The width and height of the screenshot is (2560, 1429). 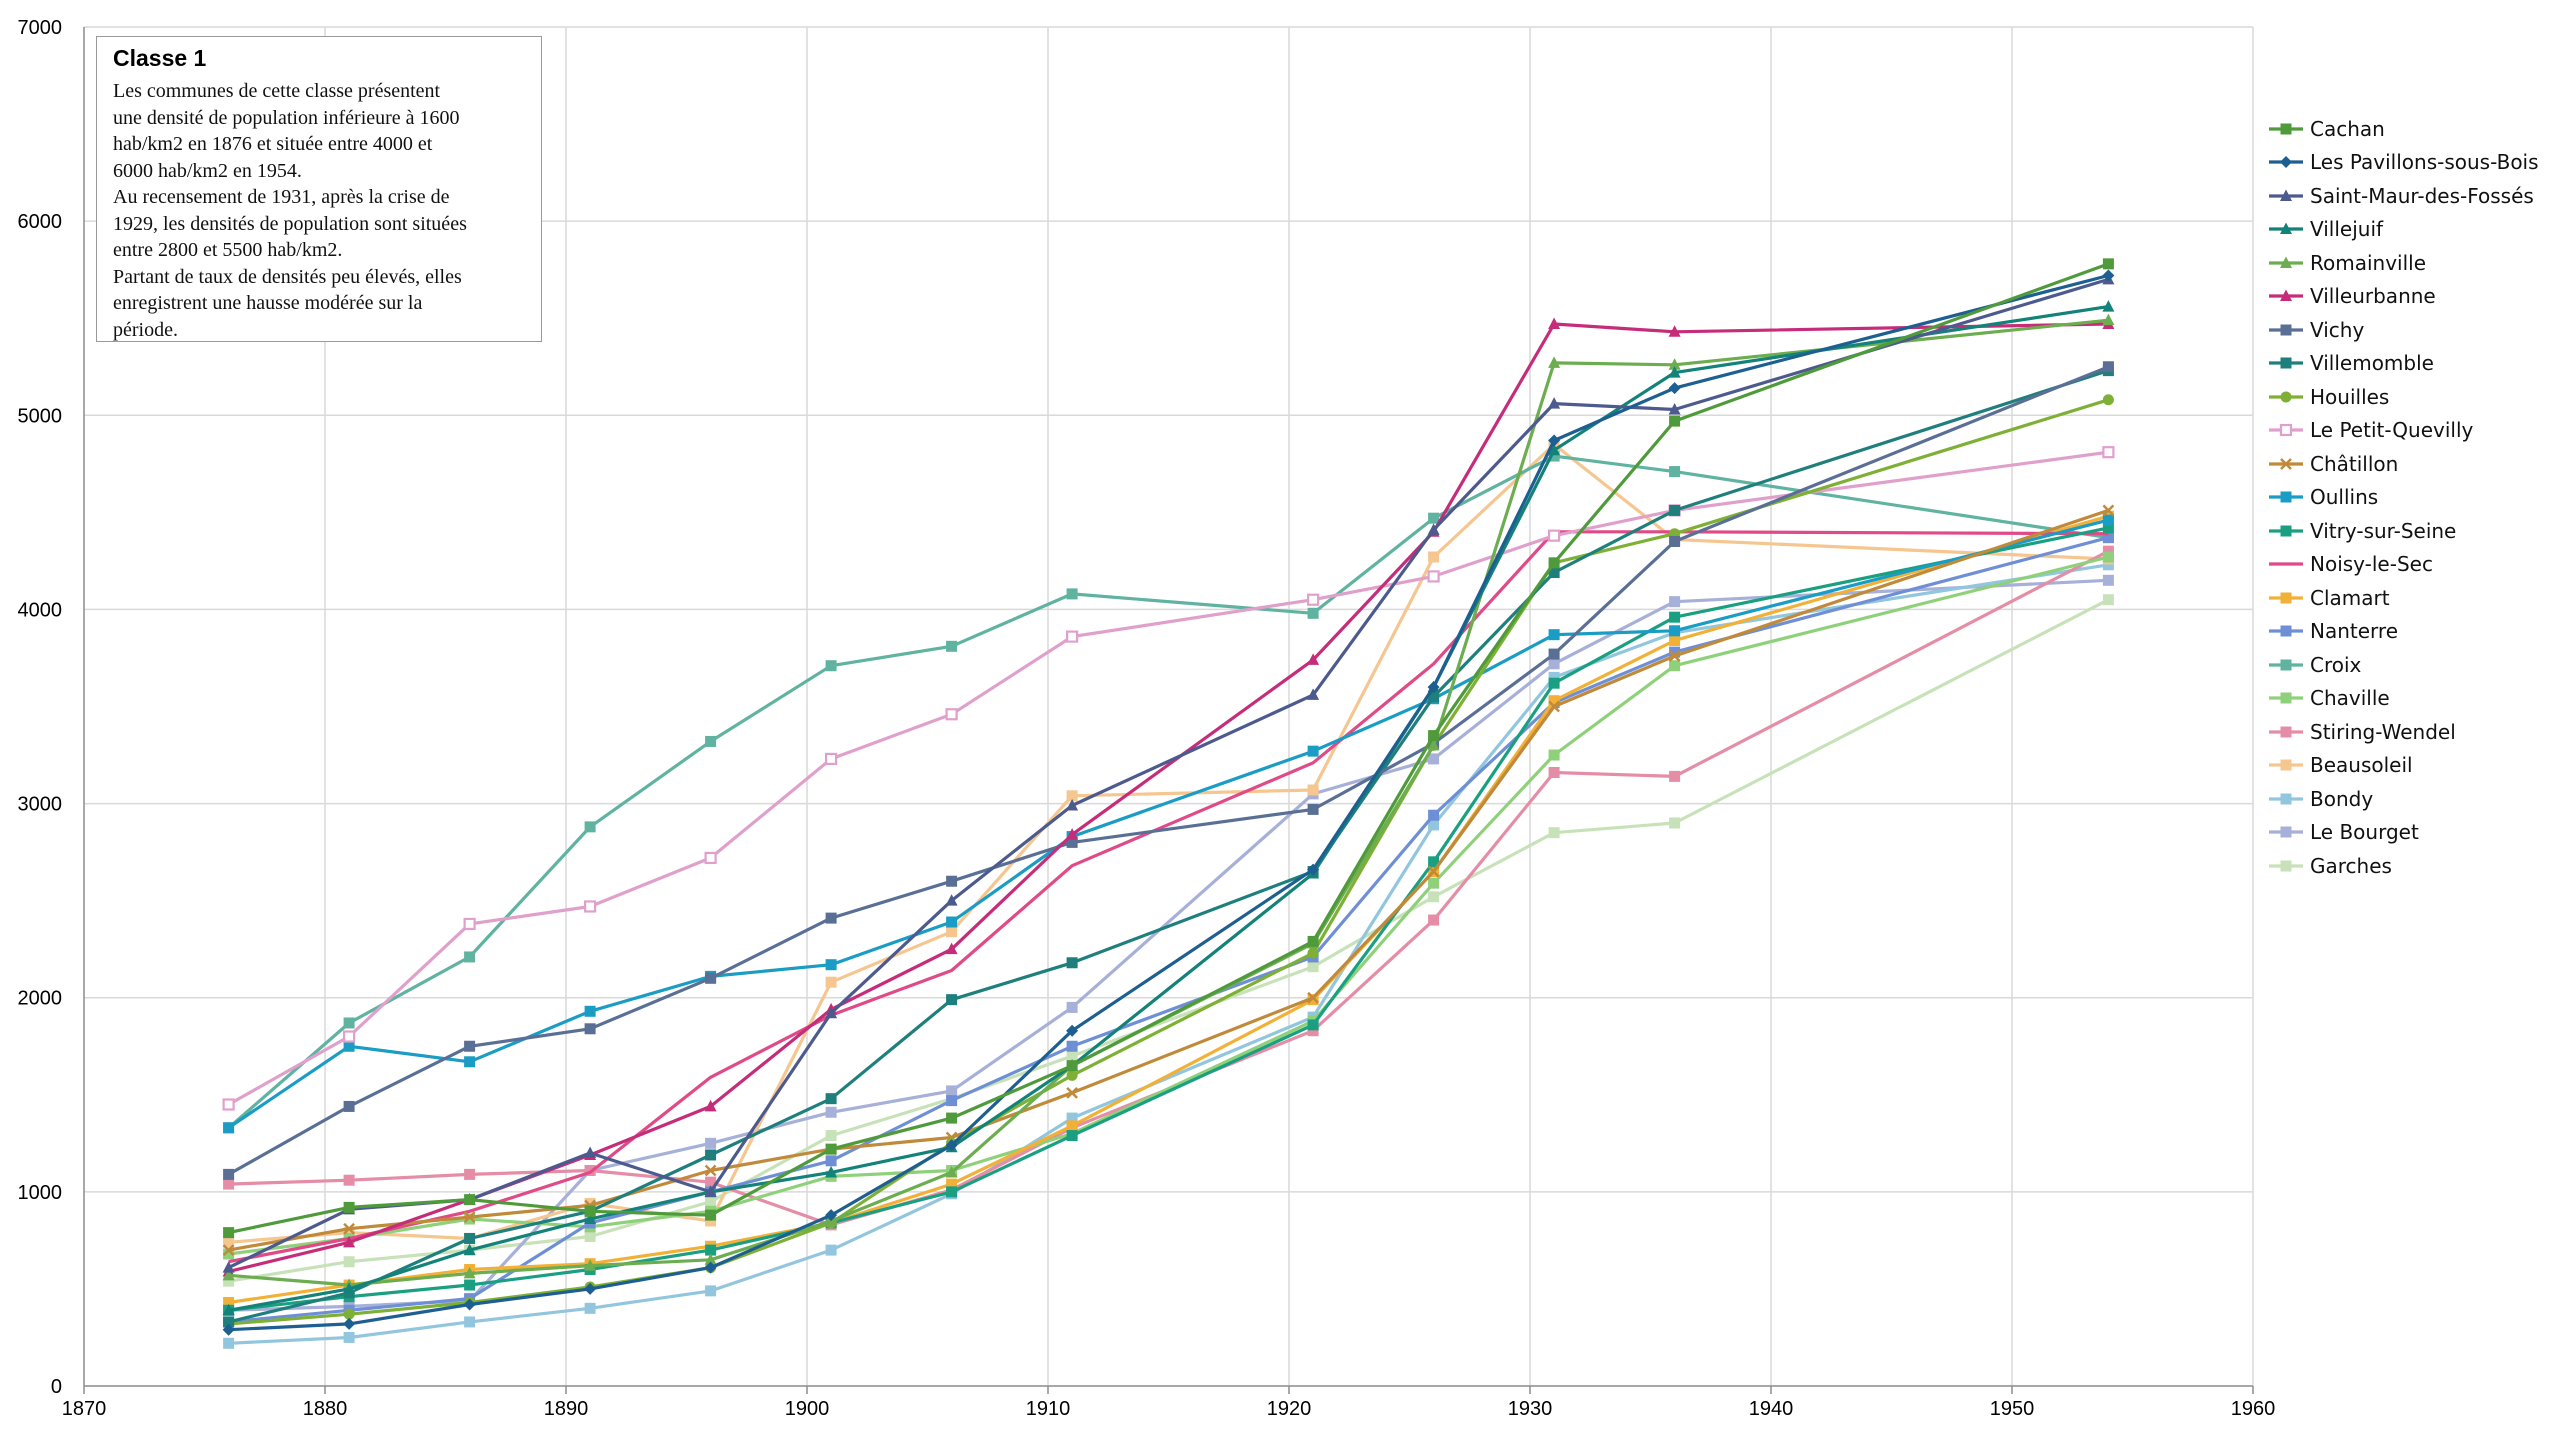 What do you see at coordinates (2344, 497) in the screenshot?
I see `legend-label: Oullins` at bounding box center [2344, 497].